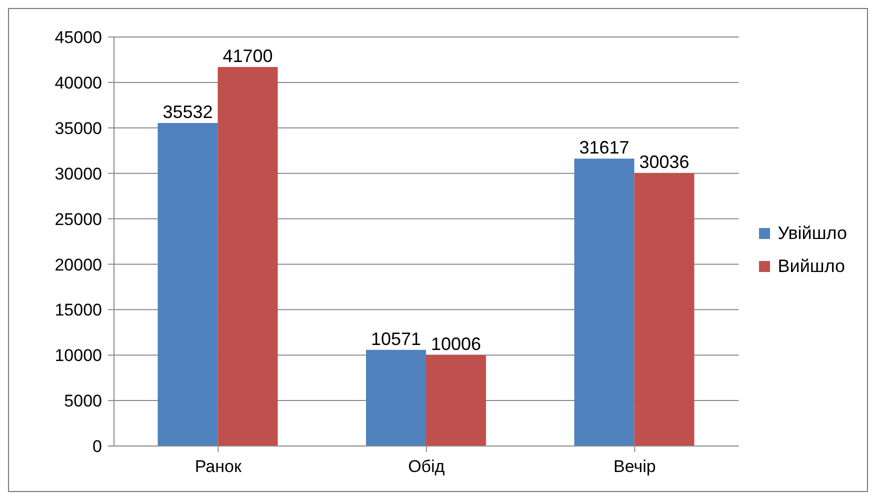 The height and width of the screenshot is (500, 876). What do you see at coordinates (78, 128) in the screenshot?
I see `y-tick-label: 35000` at bounding box center [78, 128].